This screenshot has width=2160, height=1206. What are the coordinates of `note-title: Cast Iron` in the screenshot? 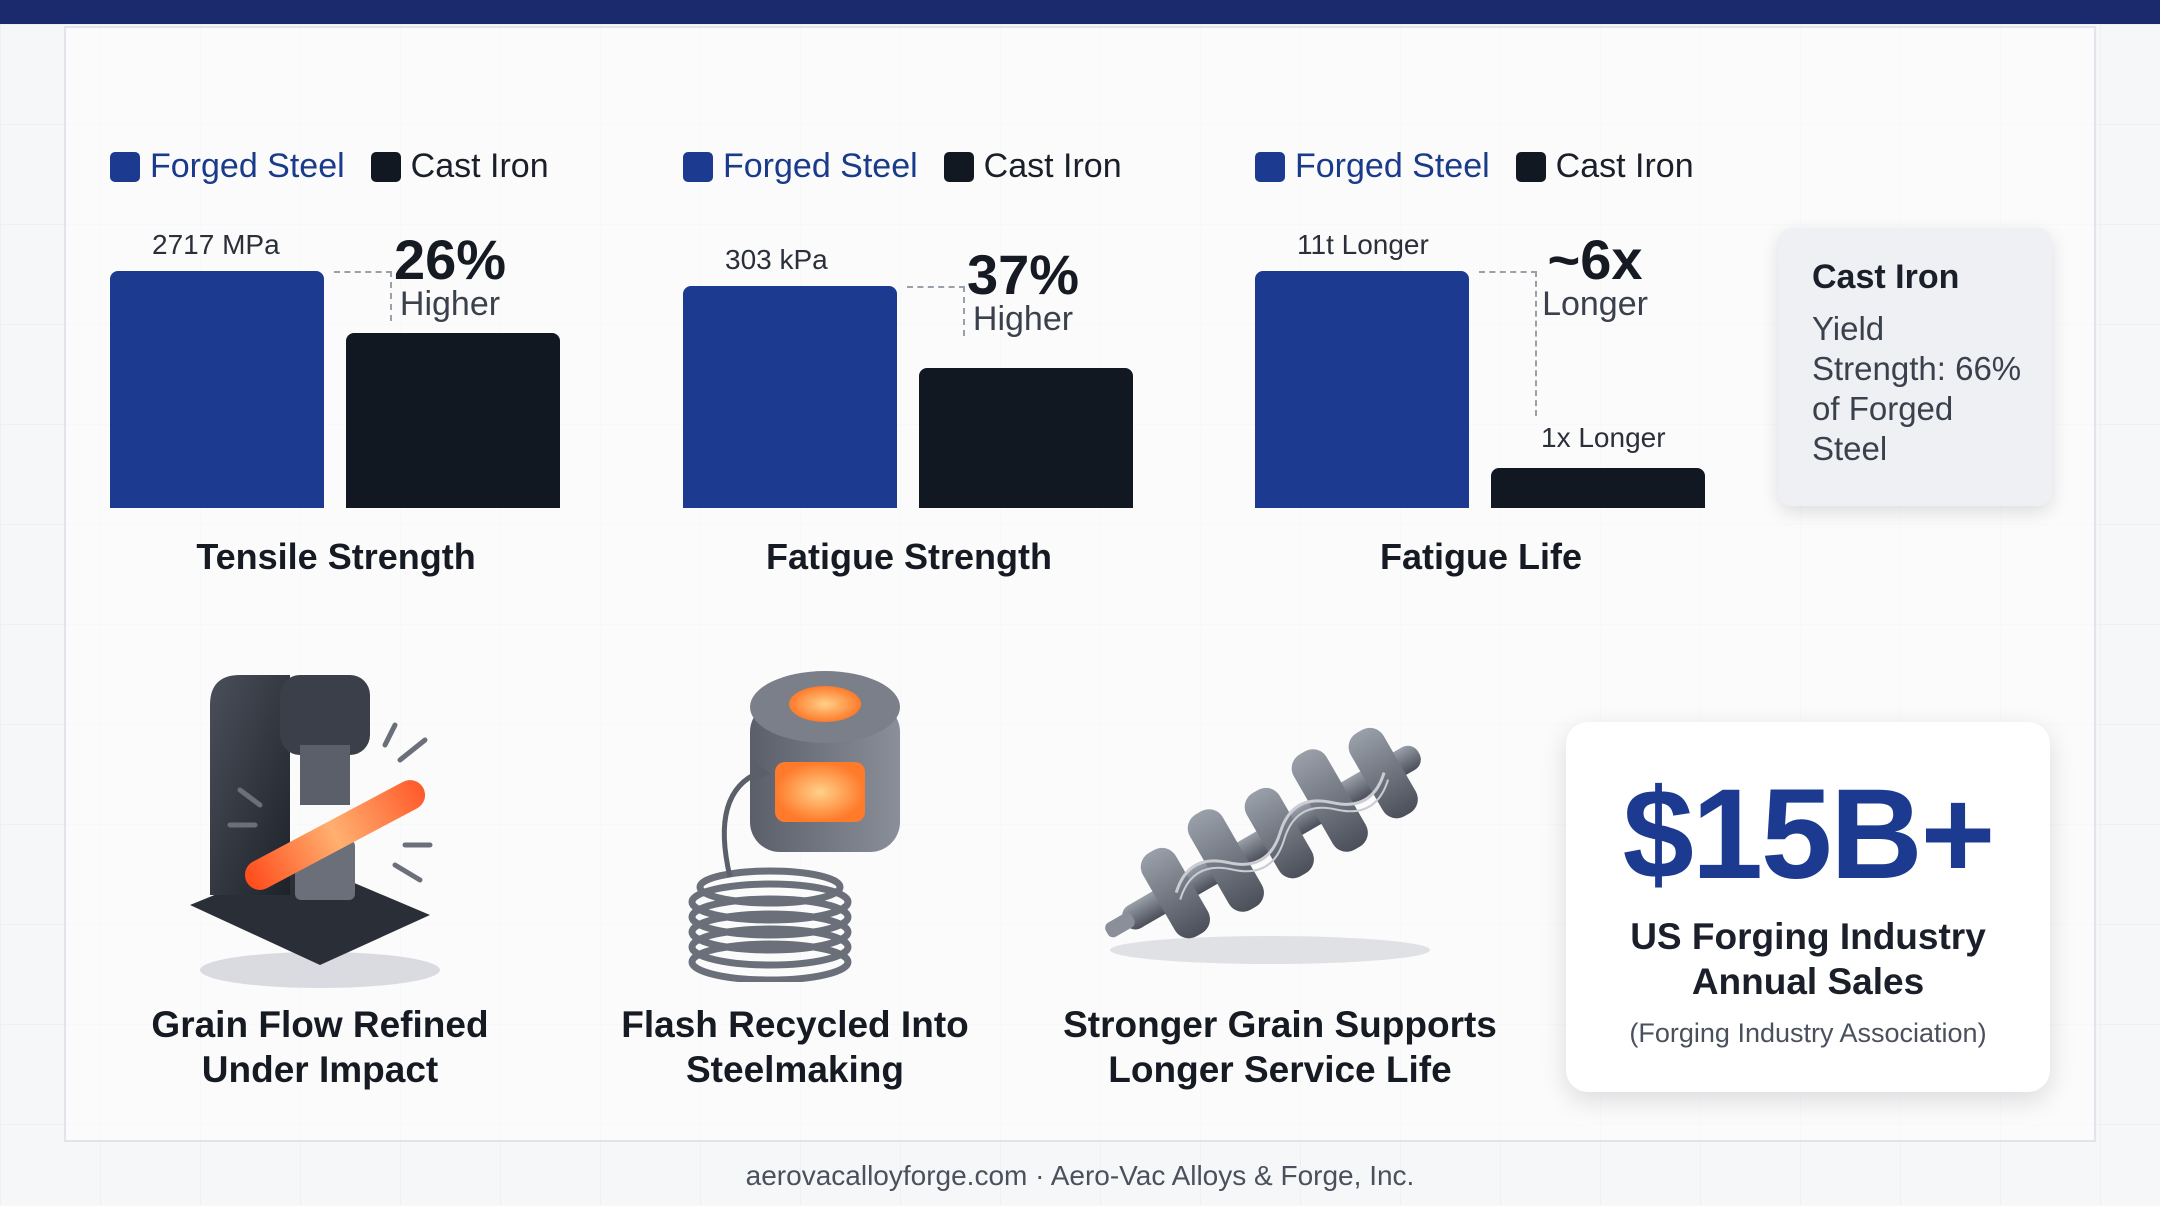 It's located at (1886, 277).